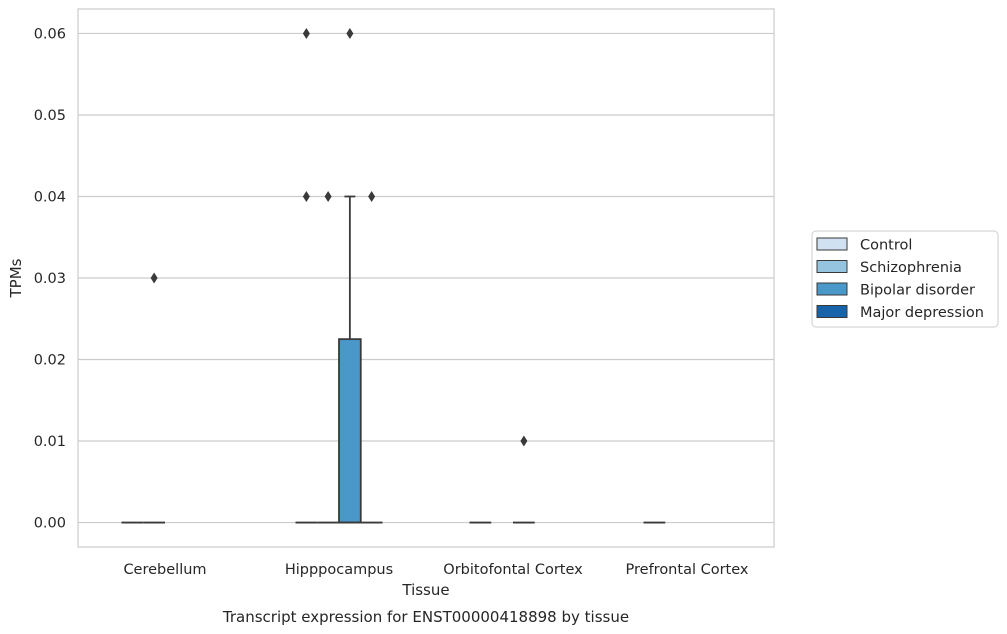 This screenshot has width=1007, height=634. I want to click on x-tick-label: Prefrontal Cortex, so click(687, 570).